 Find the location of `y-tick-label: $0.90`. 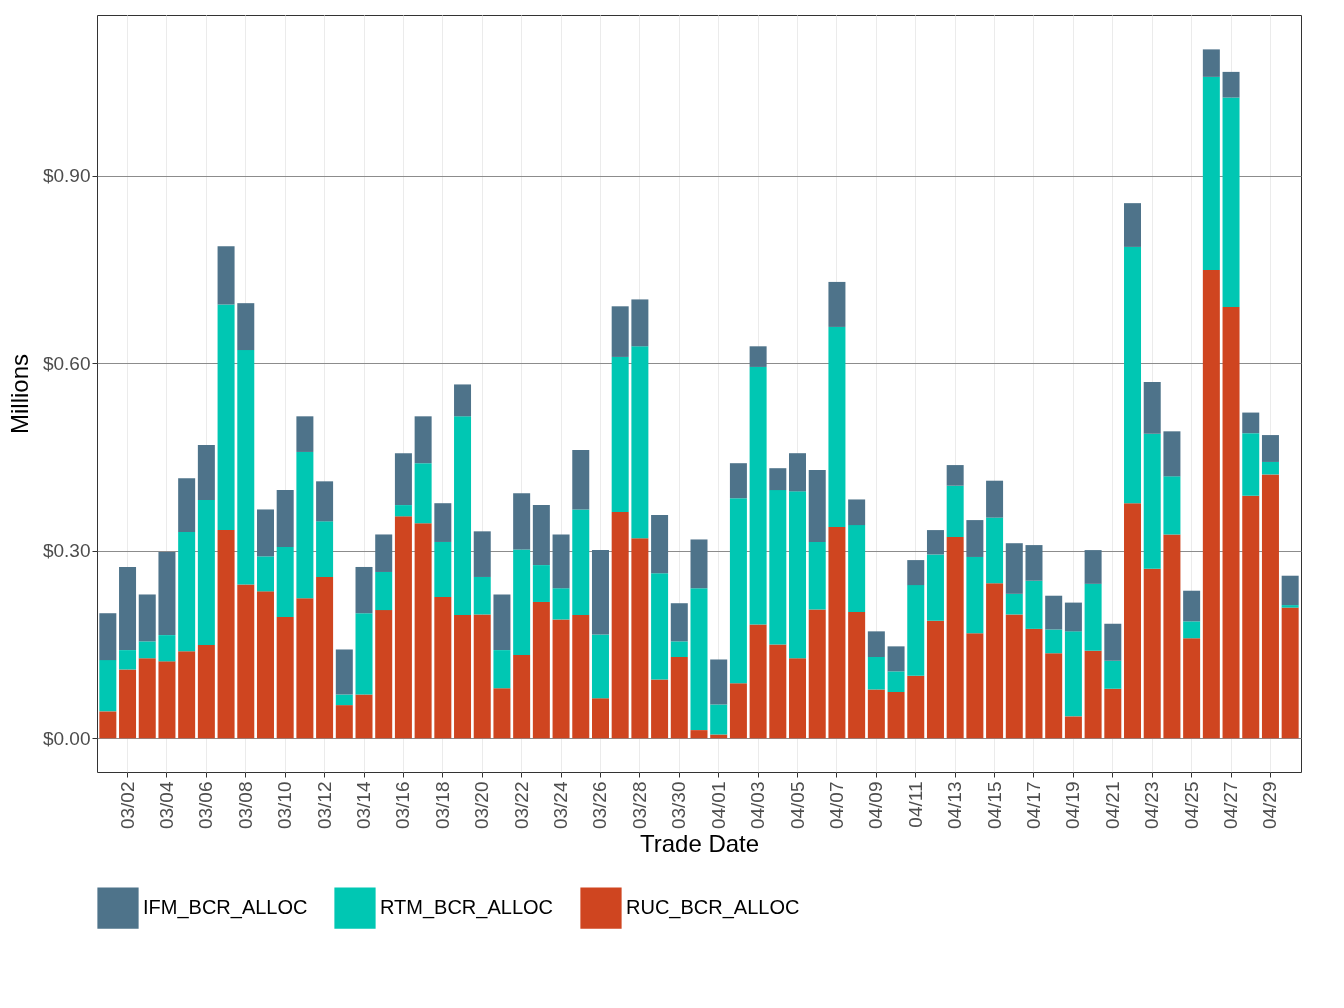

y-tick-label: $0.90 is located at coordinates (66, 176).